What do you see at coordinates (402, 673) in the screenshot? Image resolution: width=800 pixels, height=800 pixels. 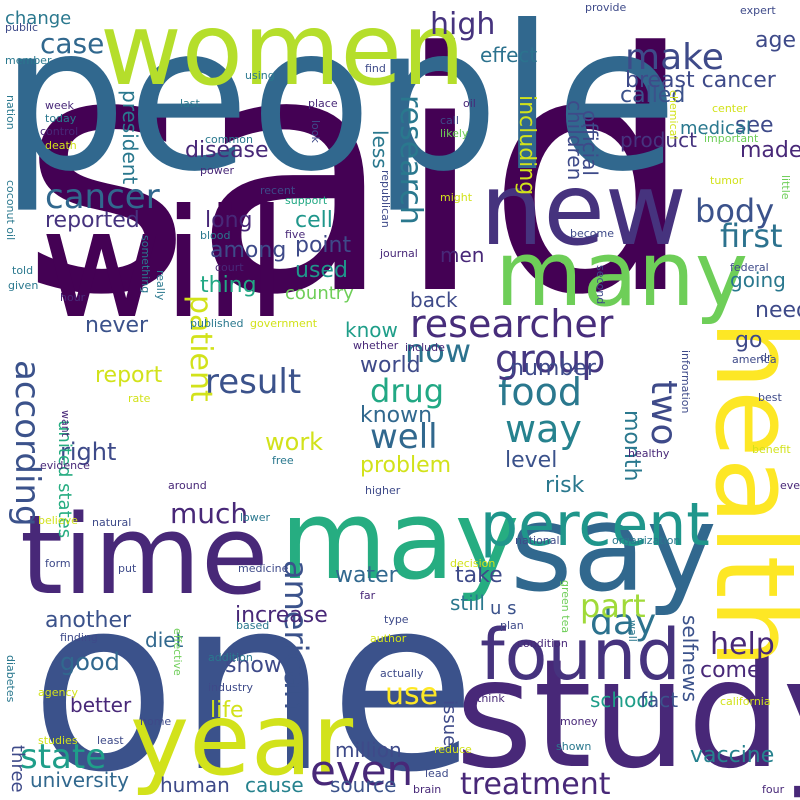 I see `word-actually: actually` at bounding box center [402, 673].